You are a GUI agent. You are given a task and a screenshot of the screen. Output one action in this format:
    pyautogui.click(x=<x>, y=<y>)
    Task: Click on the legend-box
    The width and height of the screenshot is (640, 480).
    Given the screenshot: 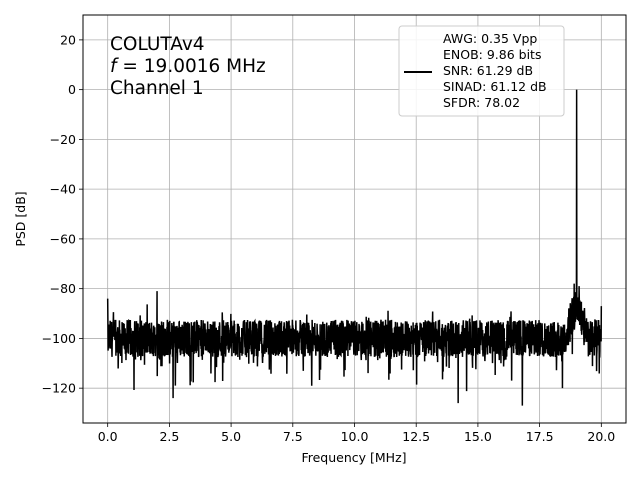 What is the action you would take?
    pyautogui.click(x=481, y=71)
    